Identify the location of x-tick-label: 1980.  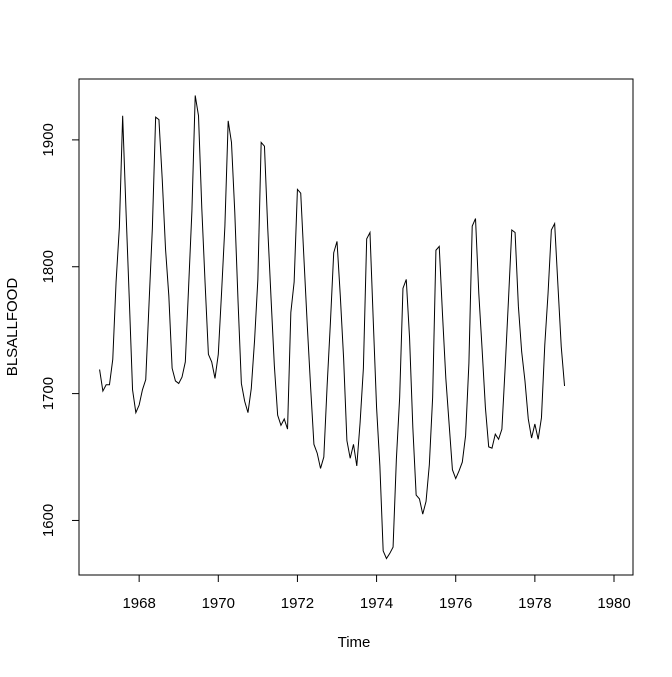
(613, 603).